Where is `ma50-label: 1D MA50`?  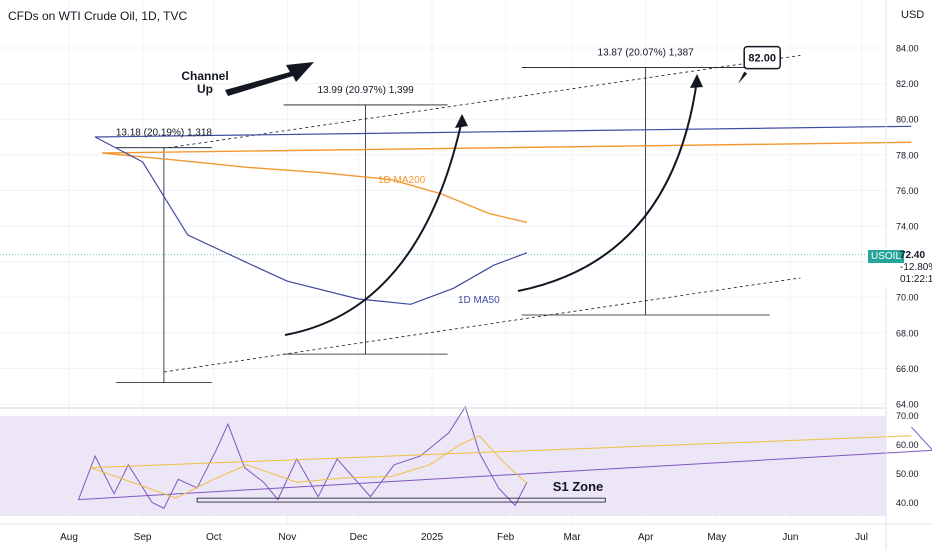
ma50-label: 1D MA50 is located at coordinates (479, 300).